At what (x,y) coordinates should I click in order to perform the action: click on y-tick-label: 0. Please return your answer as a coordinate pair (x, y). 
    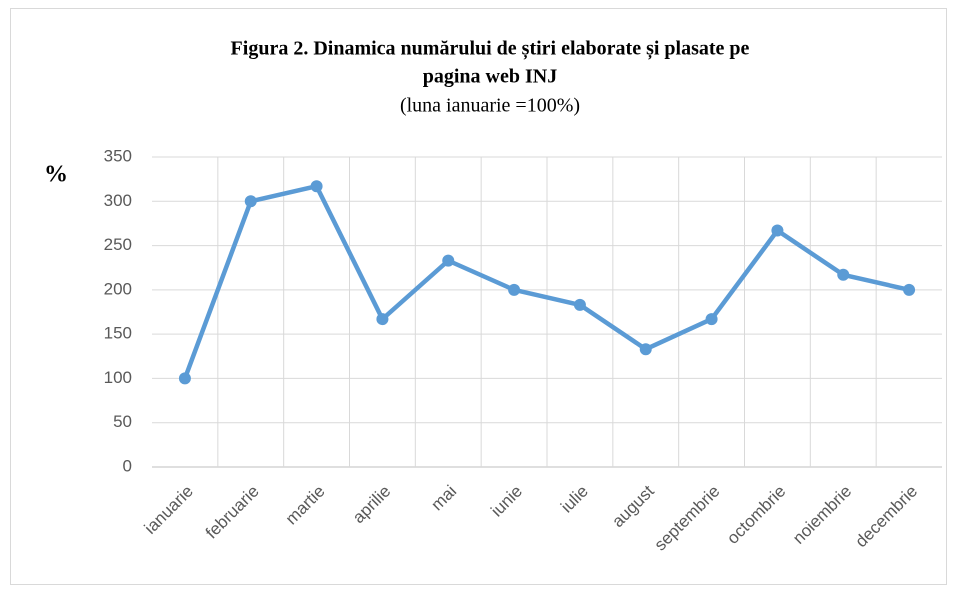
    Looking at the image, I should click on (127, 465).